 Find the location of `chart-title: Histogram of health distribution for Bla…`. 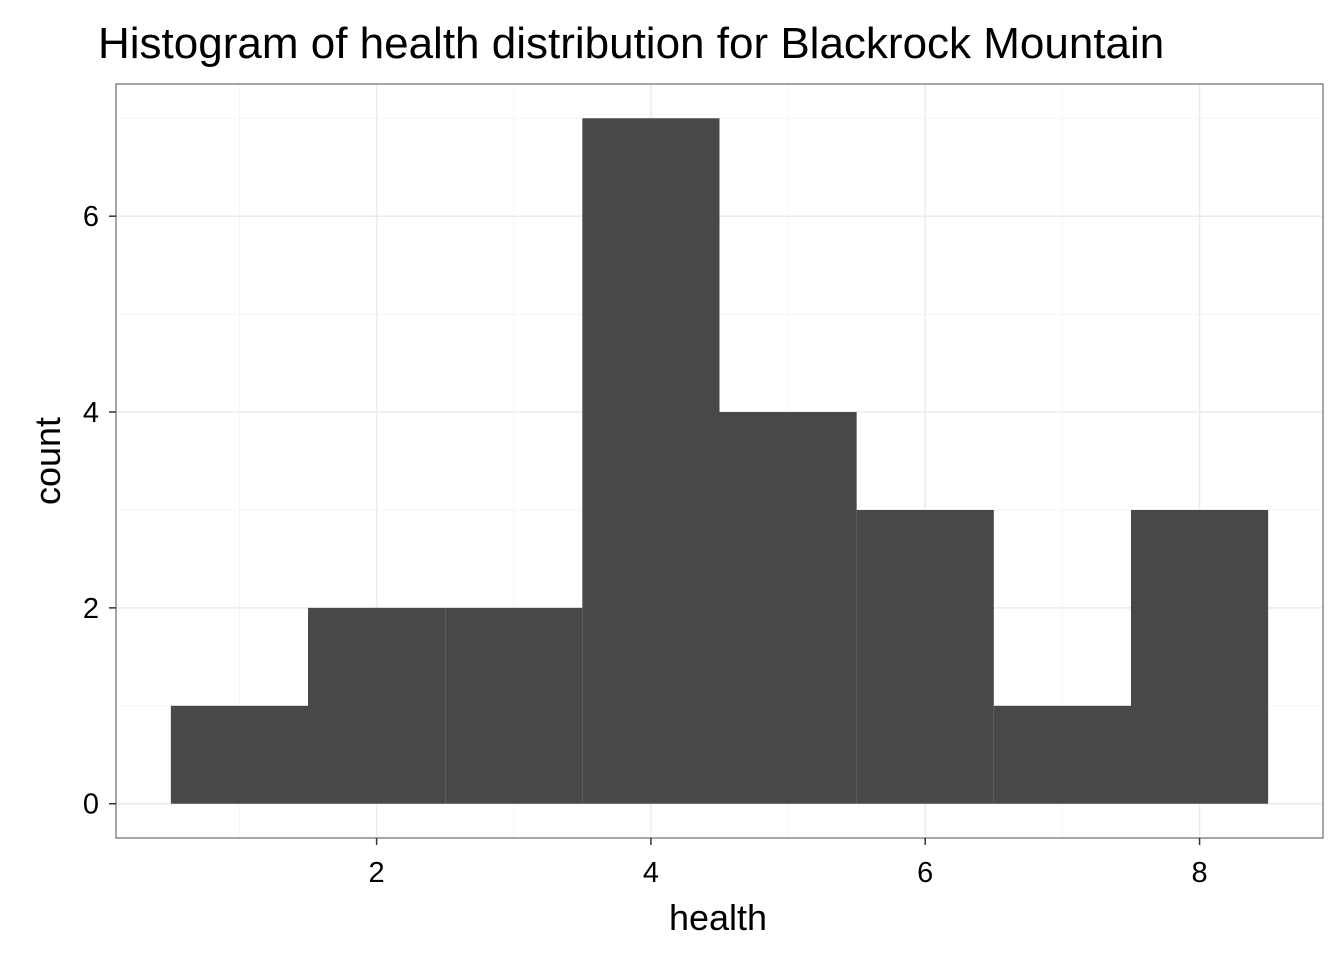

chart-title: Histogram of health distribution for Bla… is located at coordinates (631, 43).